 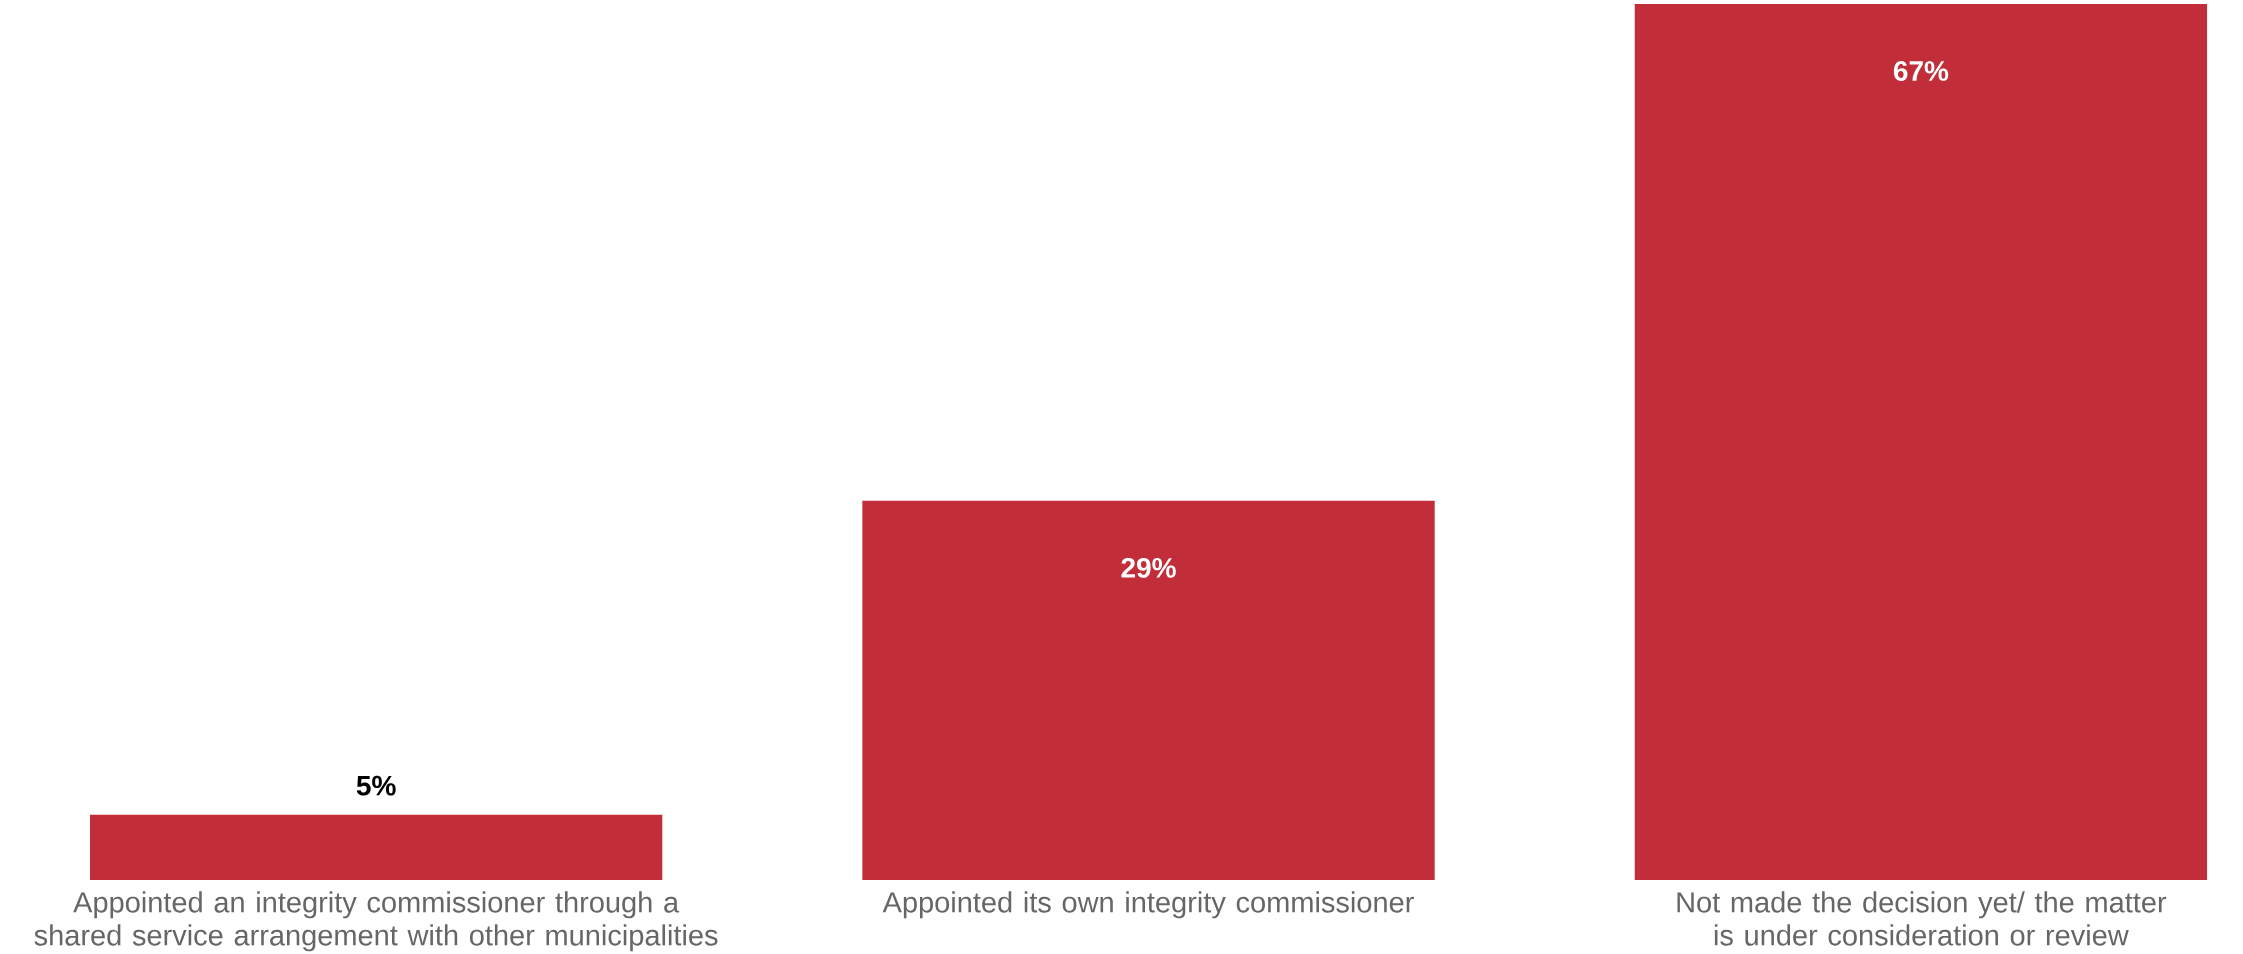 What do you see at coordinates (1148, 567) in the screenshot?
I see `data-label: 29%` at bounding box center [1148, 567].